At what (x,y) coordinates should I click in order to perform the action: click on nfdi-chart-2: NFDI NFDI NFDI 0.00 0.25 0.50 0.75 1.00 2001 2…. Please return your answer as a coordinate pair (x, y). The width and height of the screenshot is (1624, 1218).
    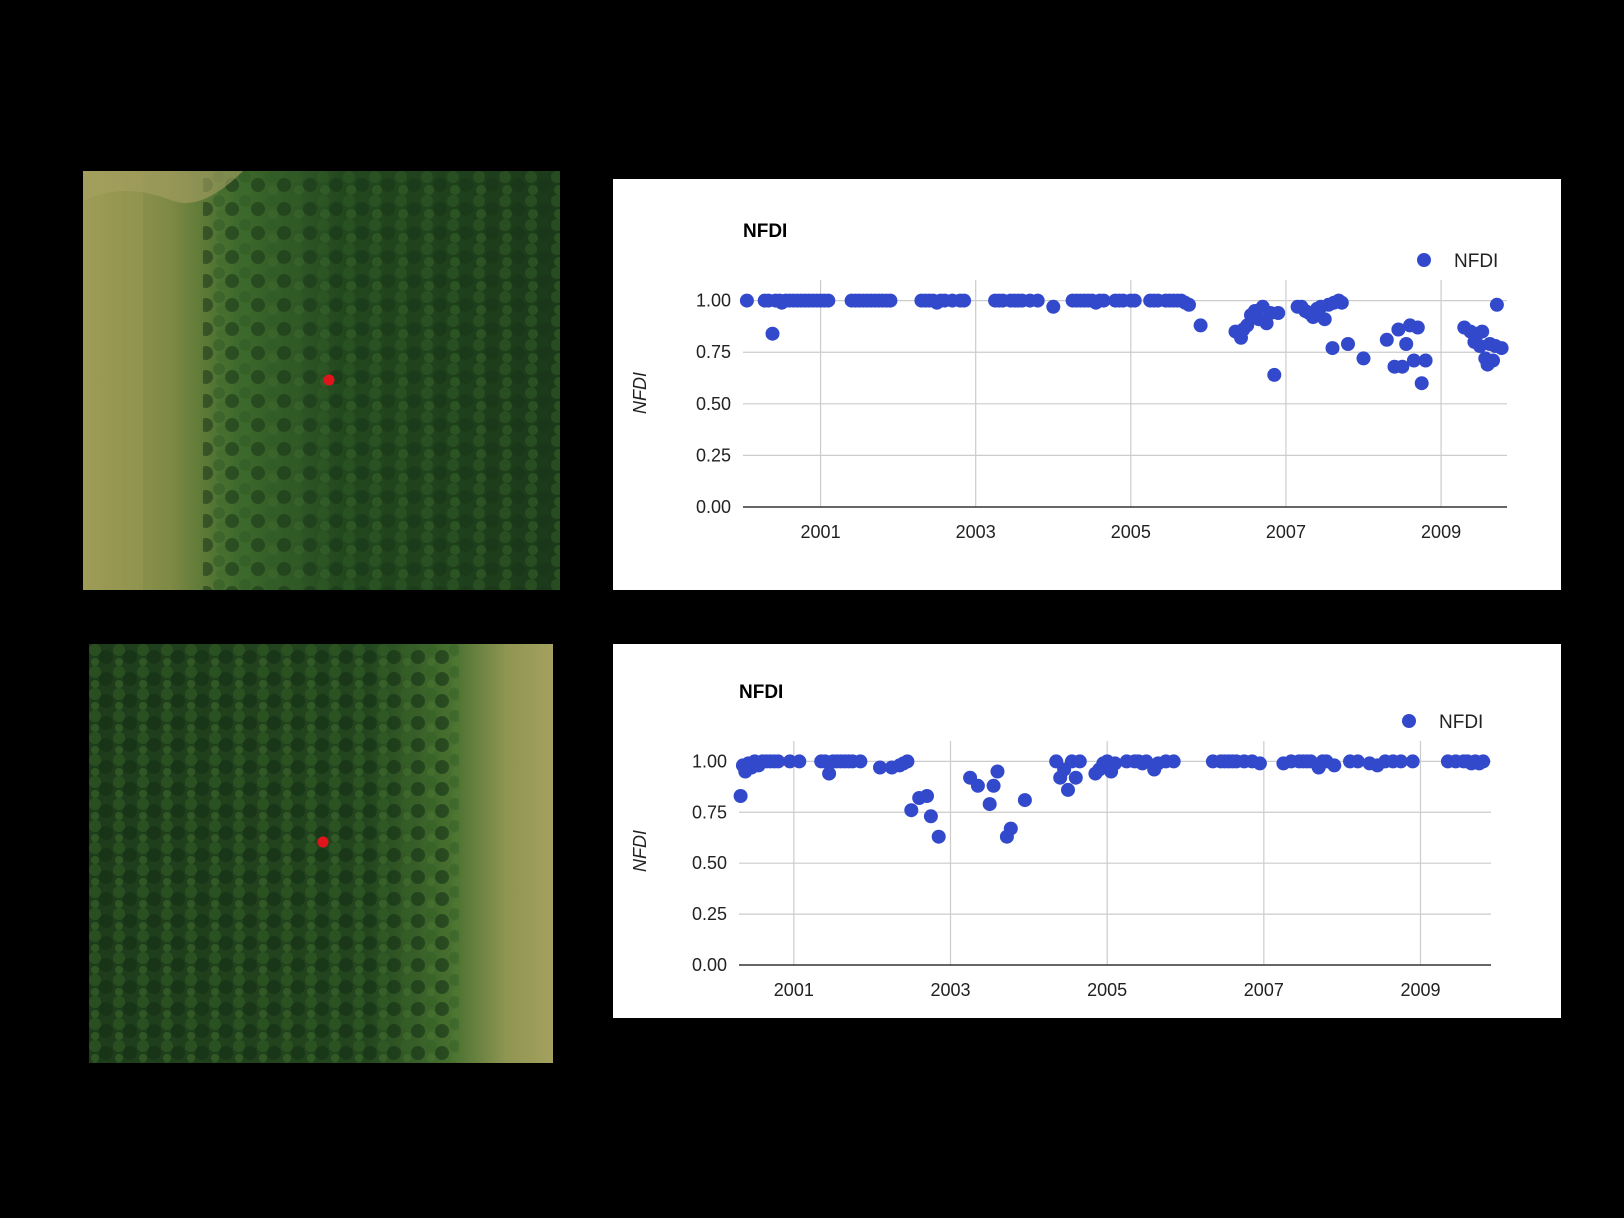
    Looking at the image, I should click on (1060, 841).